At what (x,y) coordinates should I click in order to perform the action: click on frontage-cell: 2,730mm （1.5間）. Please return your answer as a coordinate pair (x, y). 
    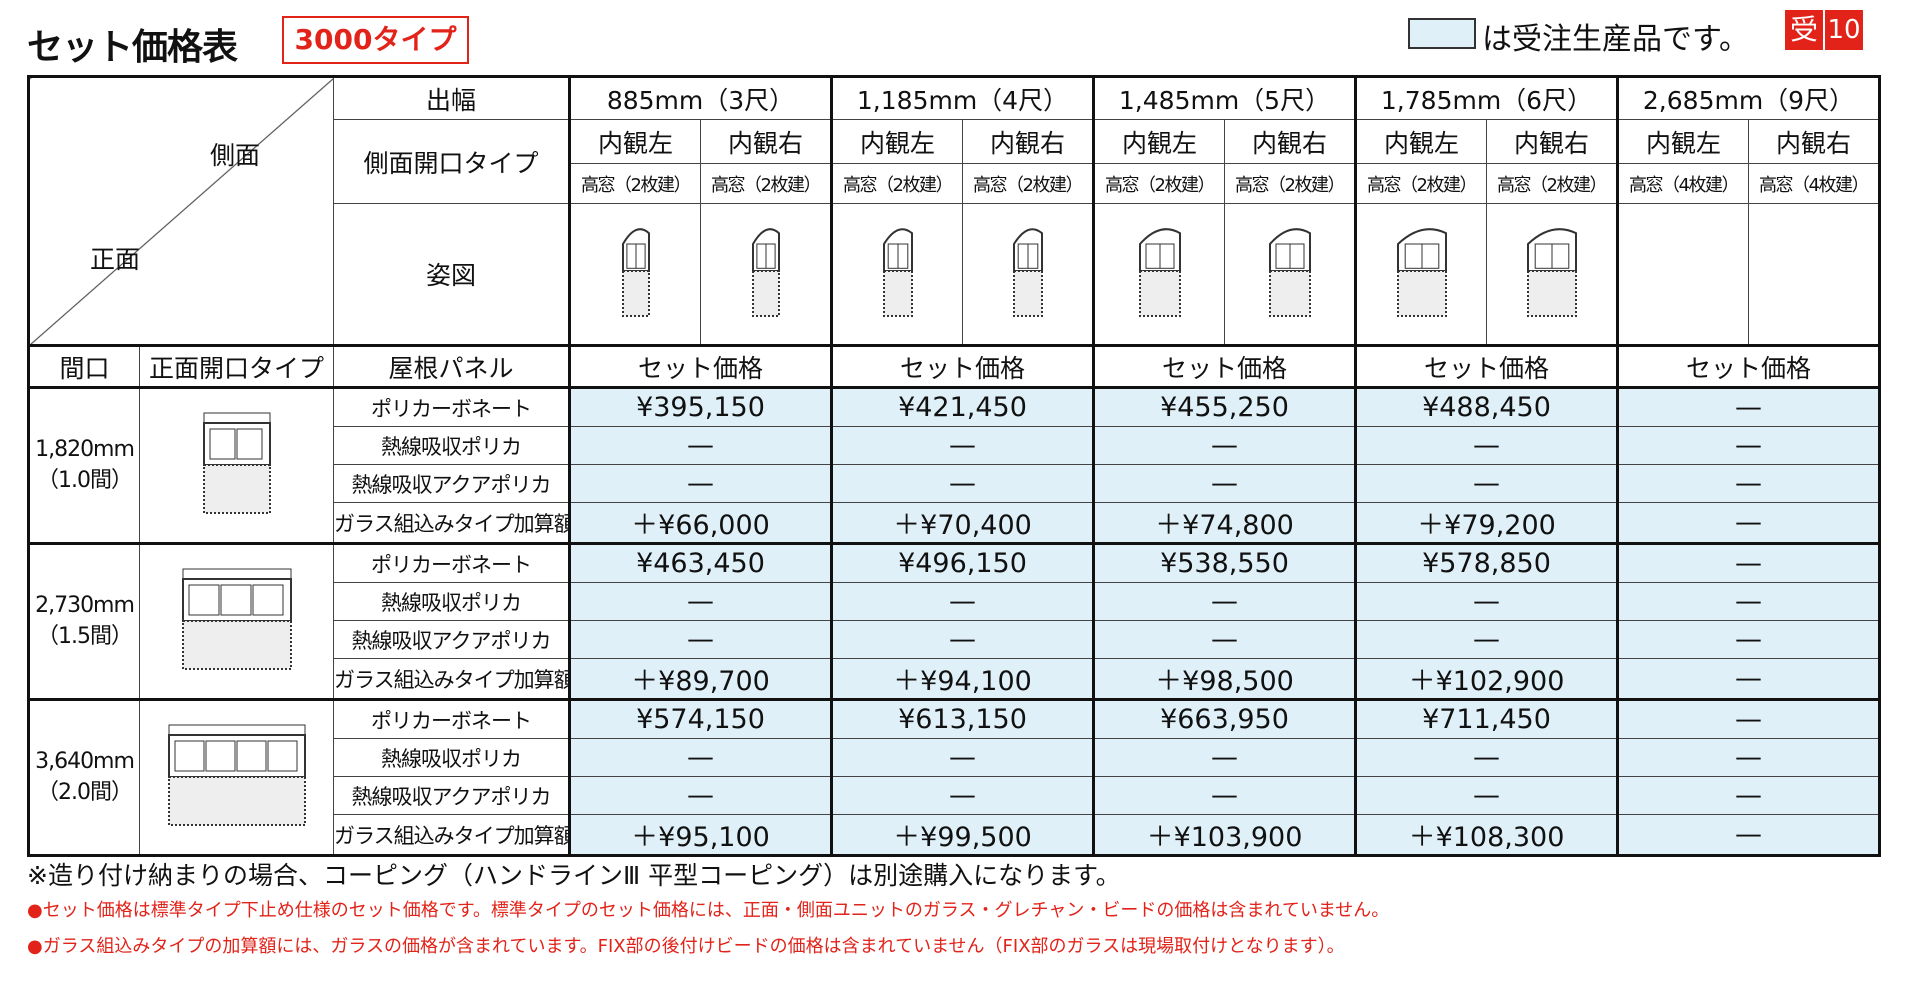
    Looking at the image, I should click on (84, 621).